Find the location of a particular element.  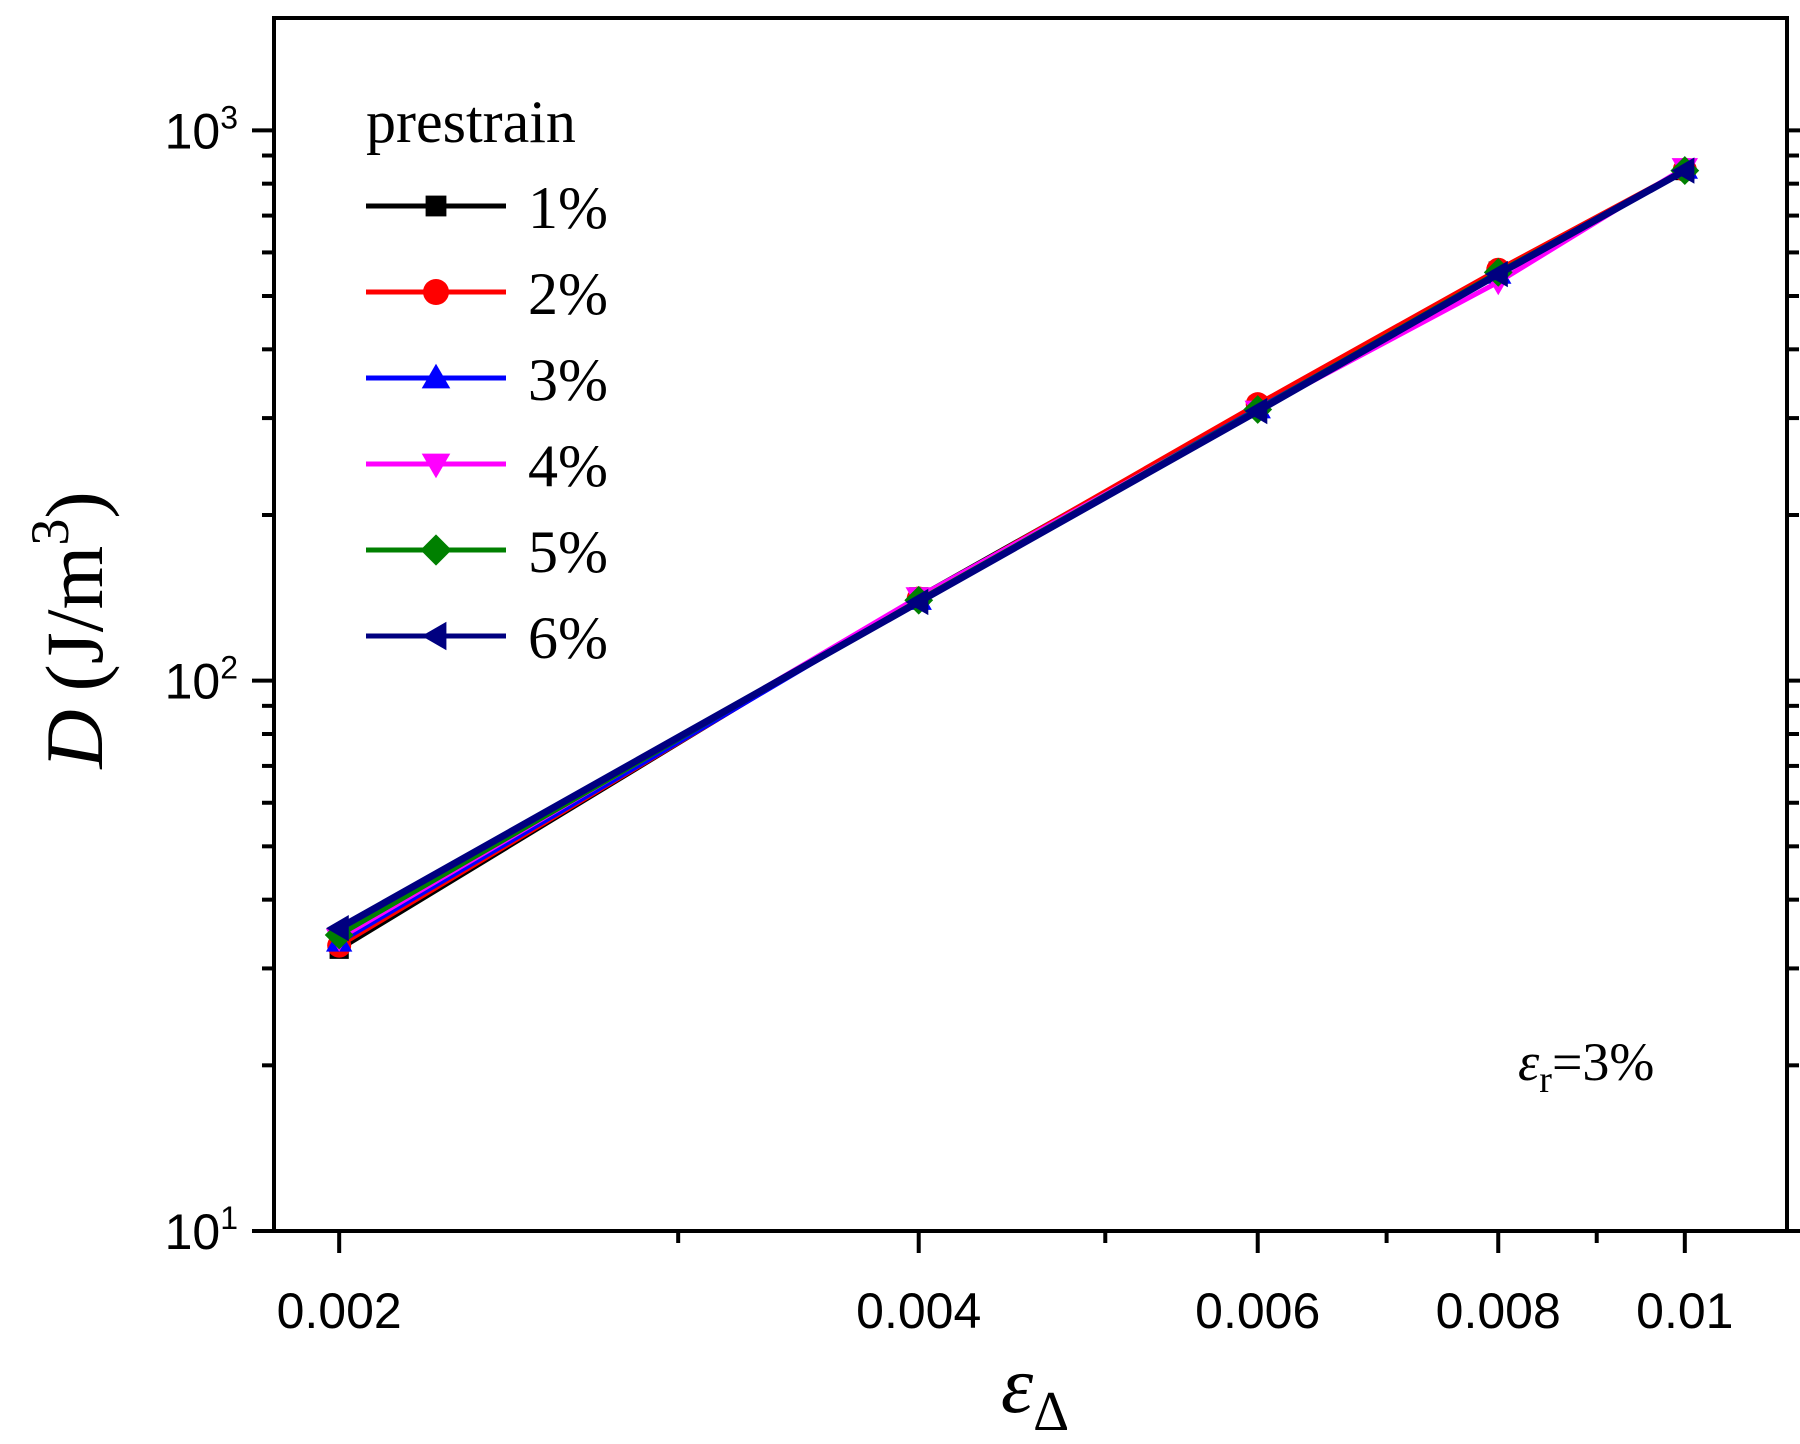

x-tick-label: 0.006 is located at coordinates (1257, 1311).